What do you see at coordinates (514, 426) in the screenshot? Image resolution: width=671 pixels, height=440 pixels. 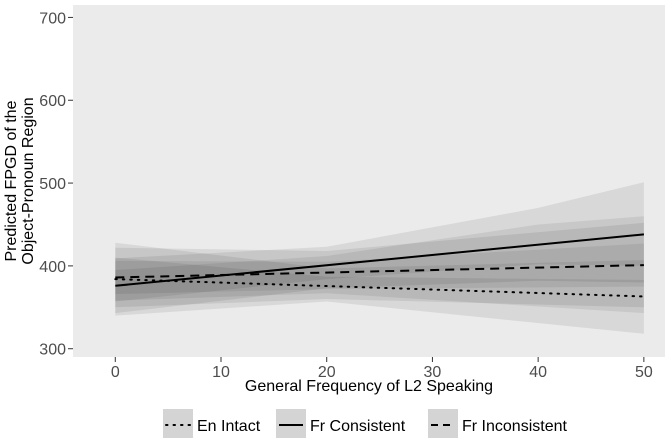 I see `fr-inconsistent-legend-label: Fr Inconsistent` at bounding box center [514, 426].